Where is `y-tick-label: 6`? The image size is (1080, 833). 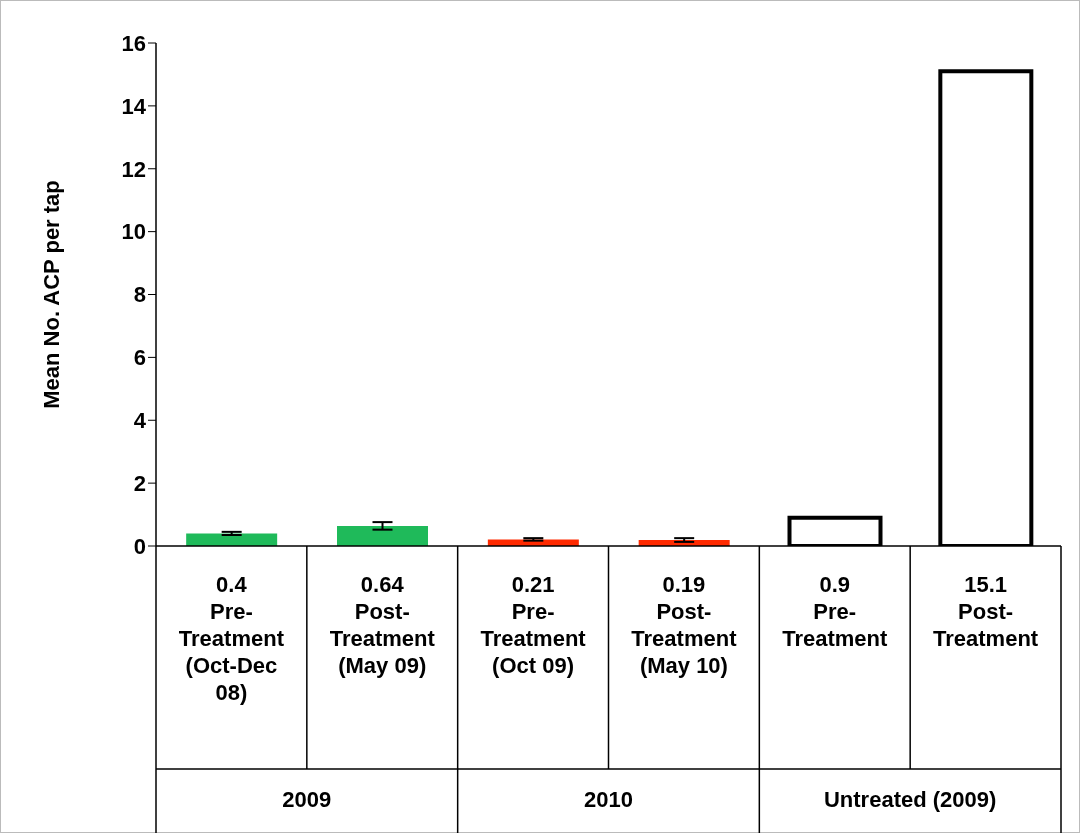 y-tick-label: 6 is located at coordinates (139, 358).